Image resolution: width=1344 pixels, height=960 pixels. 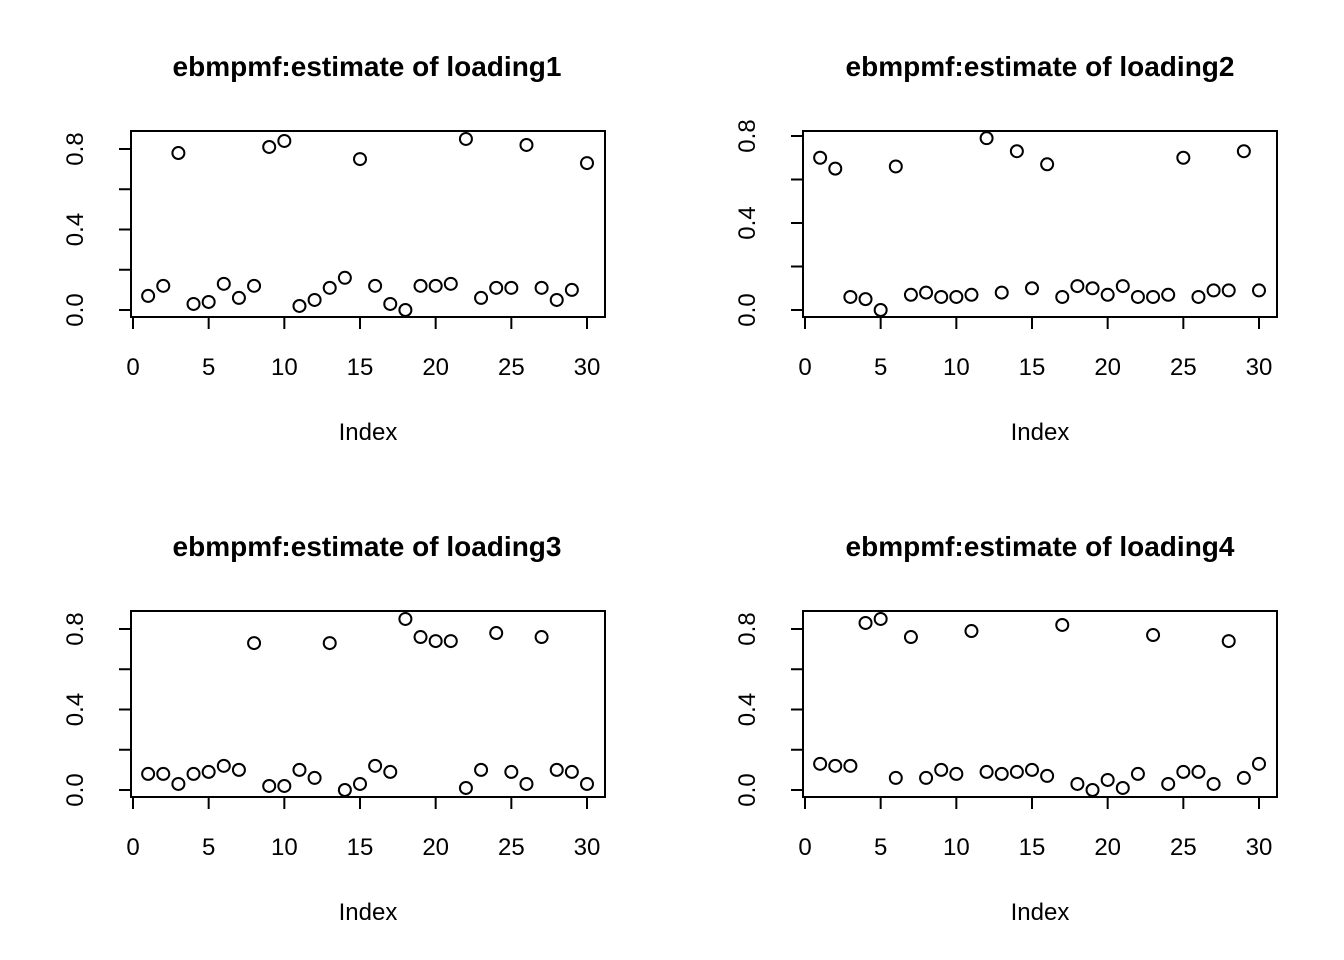 I want to click on chart-title: ebmpmf:estimate of loading1, so click(x=367, y=66).